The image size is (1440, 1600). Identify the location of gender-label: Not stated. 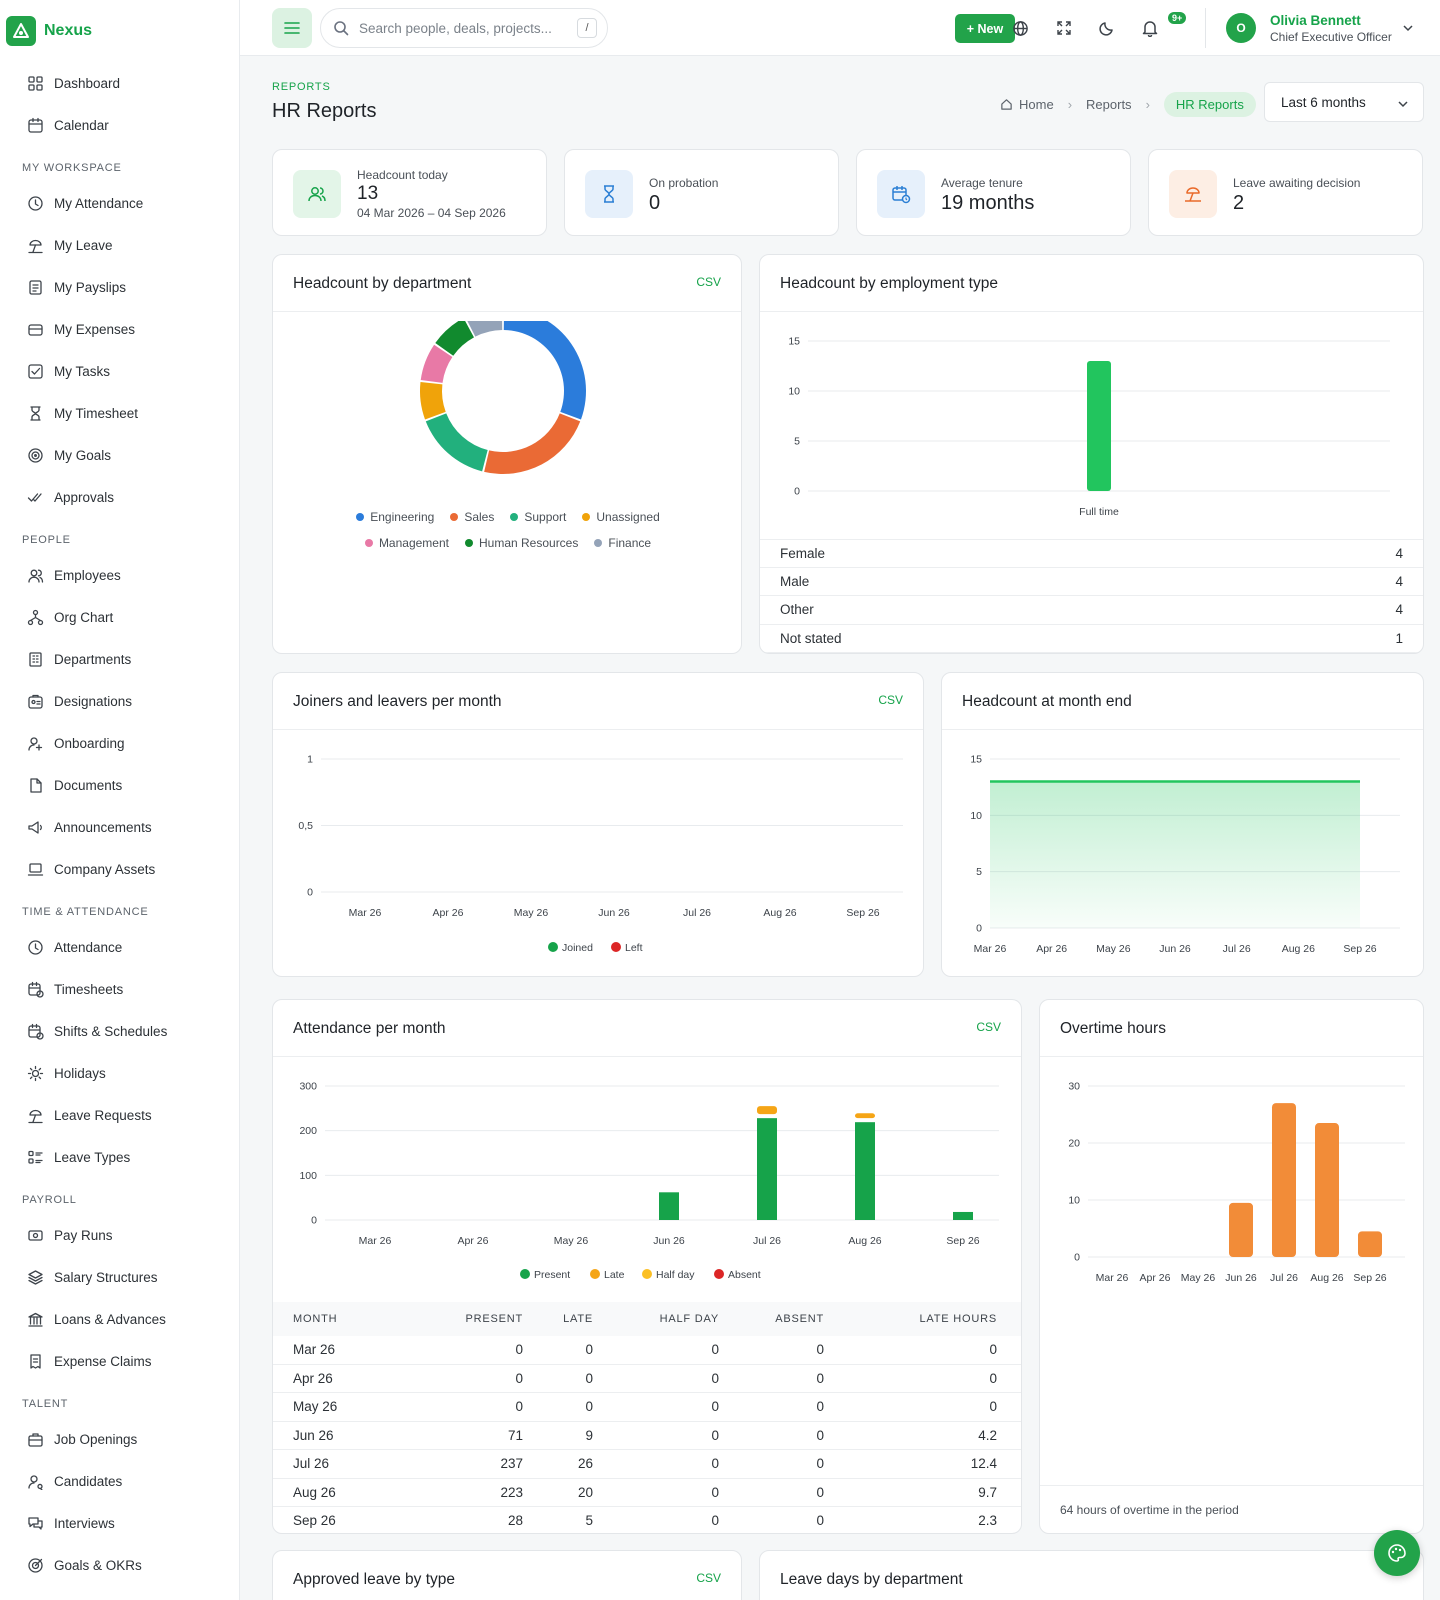
(811, 638).